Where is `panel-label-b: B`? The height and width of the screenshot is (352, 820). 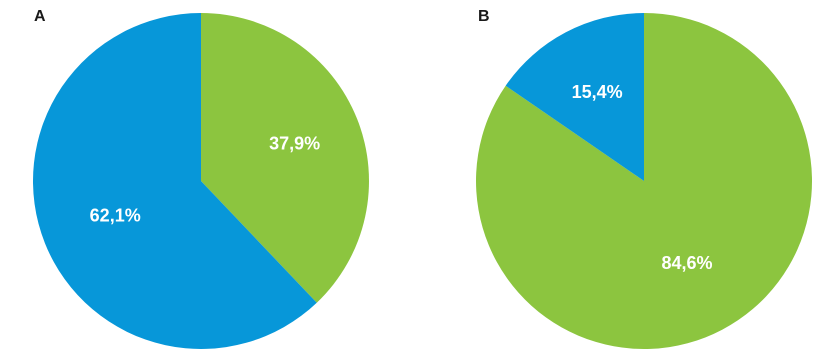
panel-label-b: B is located at coordinates (484, 16).